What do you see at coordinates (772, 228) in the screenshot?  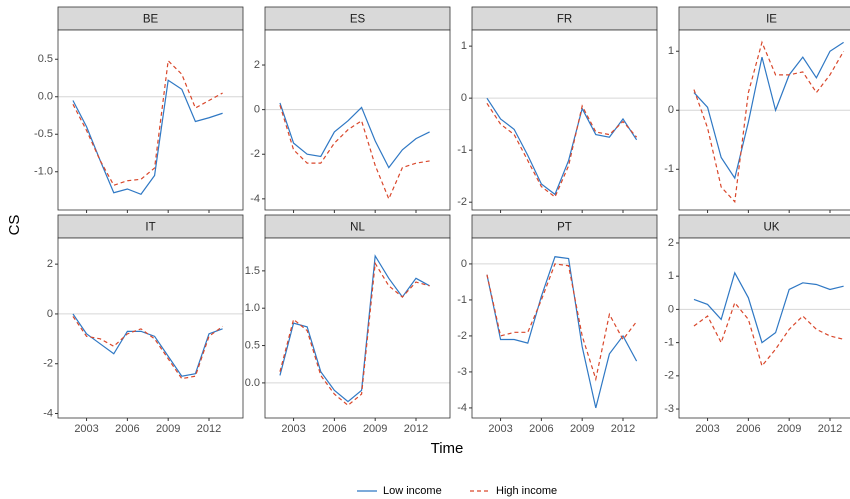 I see `panel-title: UK` at bounding box center [772, 228].